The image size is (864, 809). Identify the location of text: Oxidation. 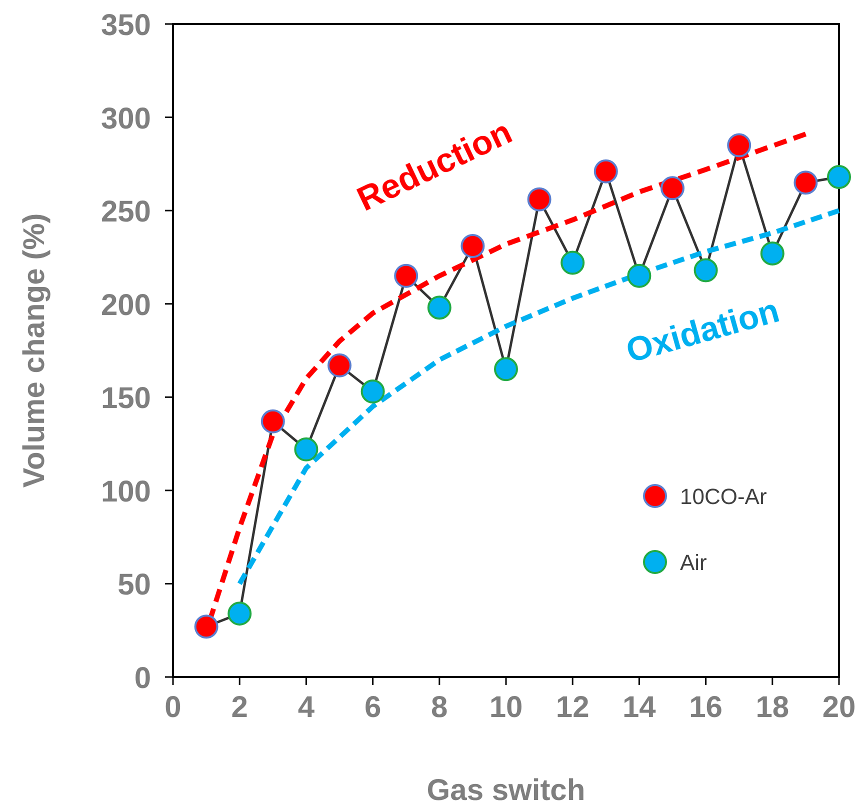
(703, 331).